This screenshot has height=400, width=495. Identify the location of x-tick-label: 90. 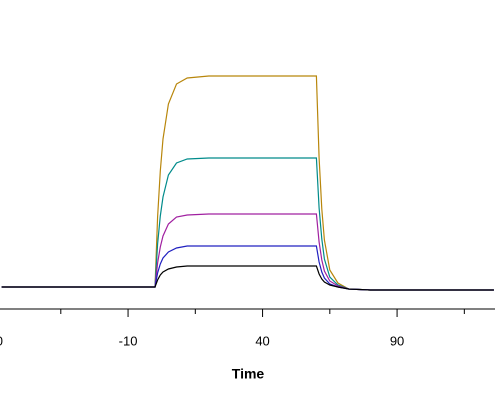
(397, 340).